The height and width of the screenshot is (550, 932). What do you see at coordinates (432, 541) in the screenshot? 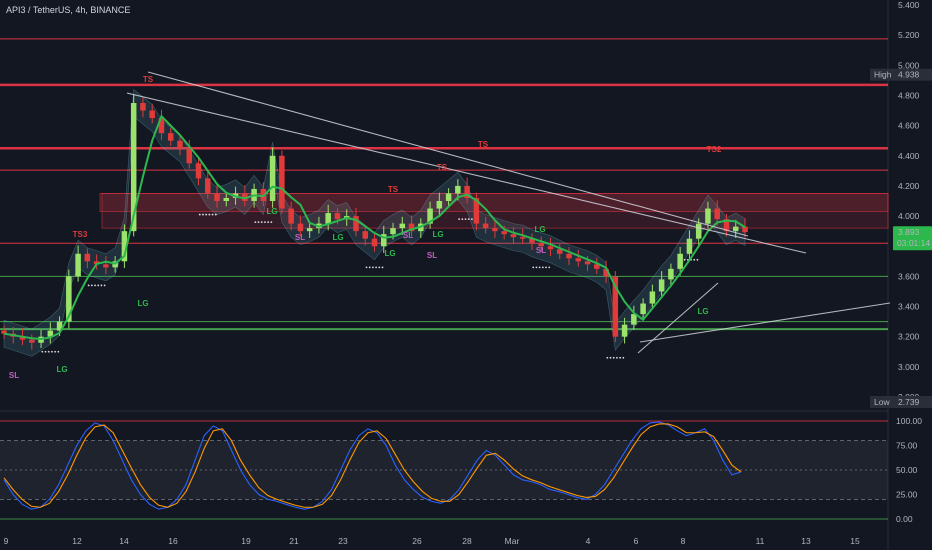
I see `time-axis: 9 12 14 16 19 21 23 26 28 Mar 4 6 8 11 13 15` at bounding box center [432, 541].